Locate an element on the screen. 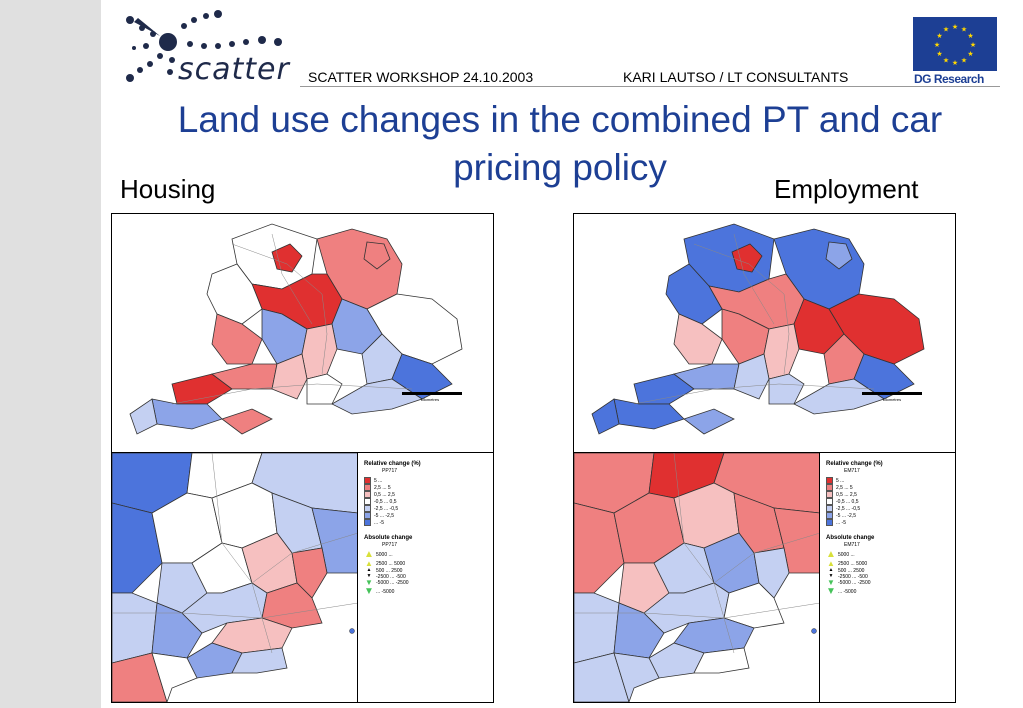  housing-abs-class: ▼ -5000 ... -2500 is located at coordinates (387, 582).